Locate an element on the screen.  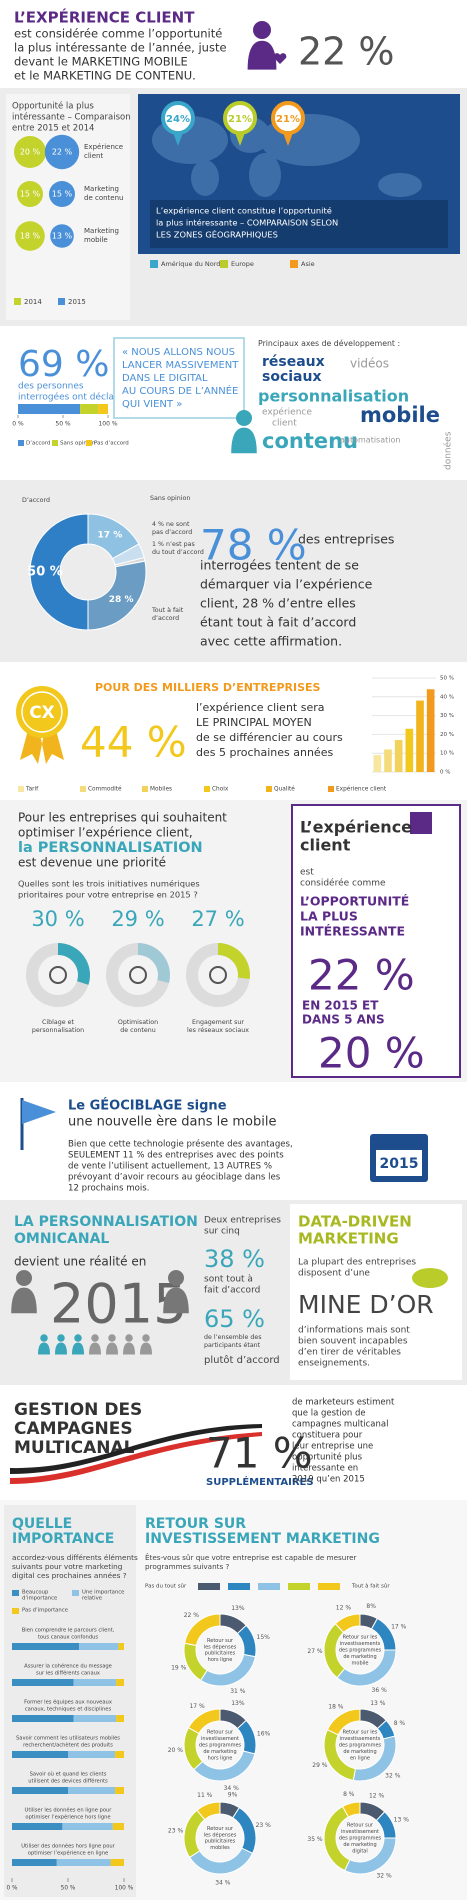
donut-label: publicitaires is located at coordinates (220, 1654).